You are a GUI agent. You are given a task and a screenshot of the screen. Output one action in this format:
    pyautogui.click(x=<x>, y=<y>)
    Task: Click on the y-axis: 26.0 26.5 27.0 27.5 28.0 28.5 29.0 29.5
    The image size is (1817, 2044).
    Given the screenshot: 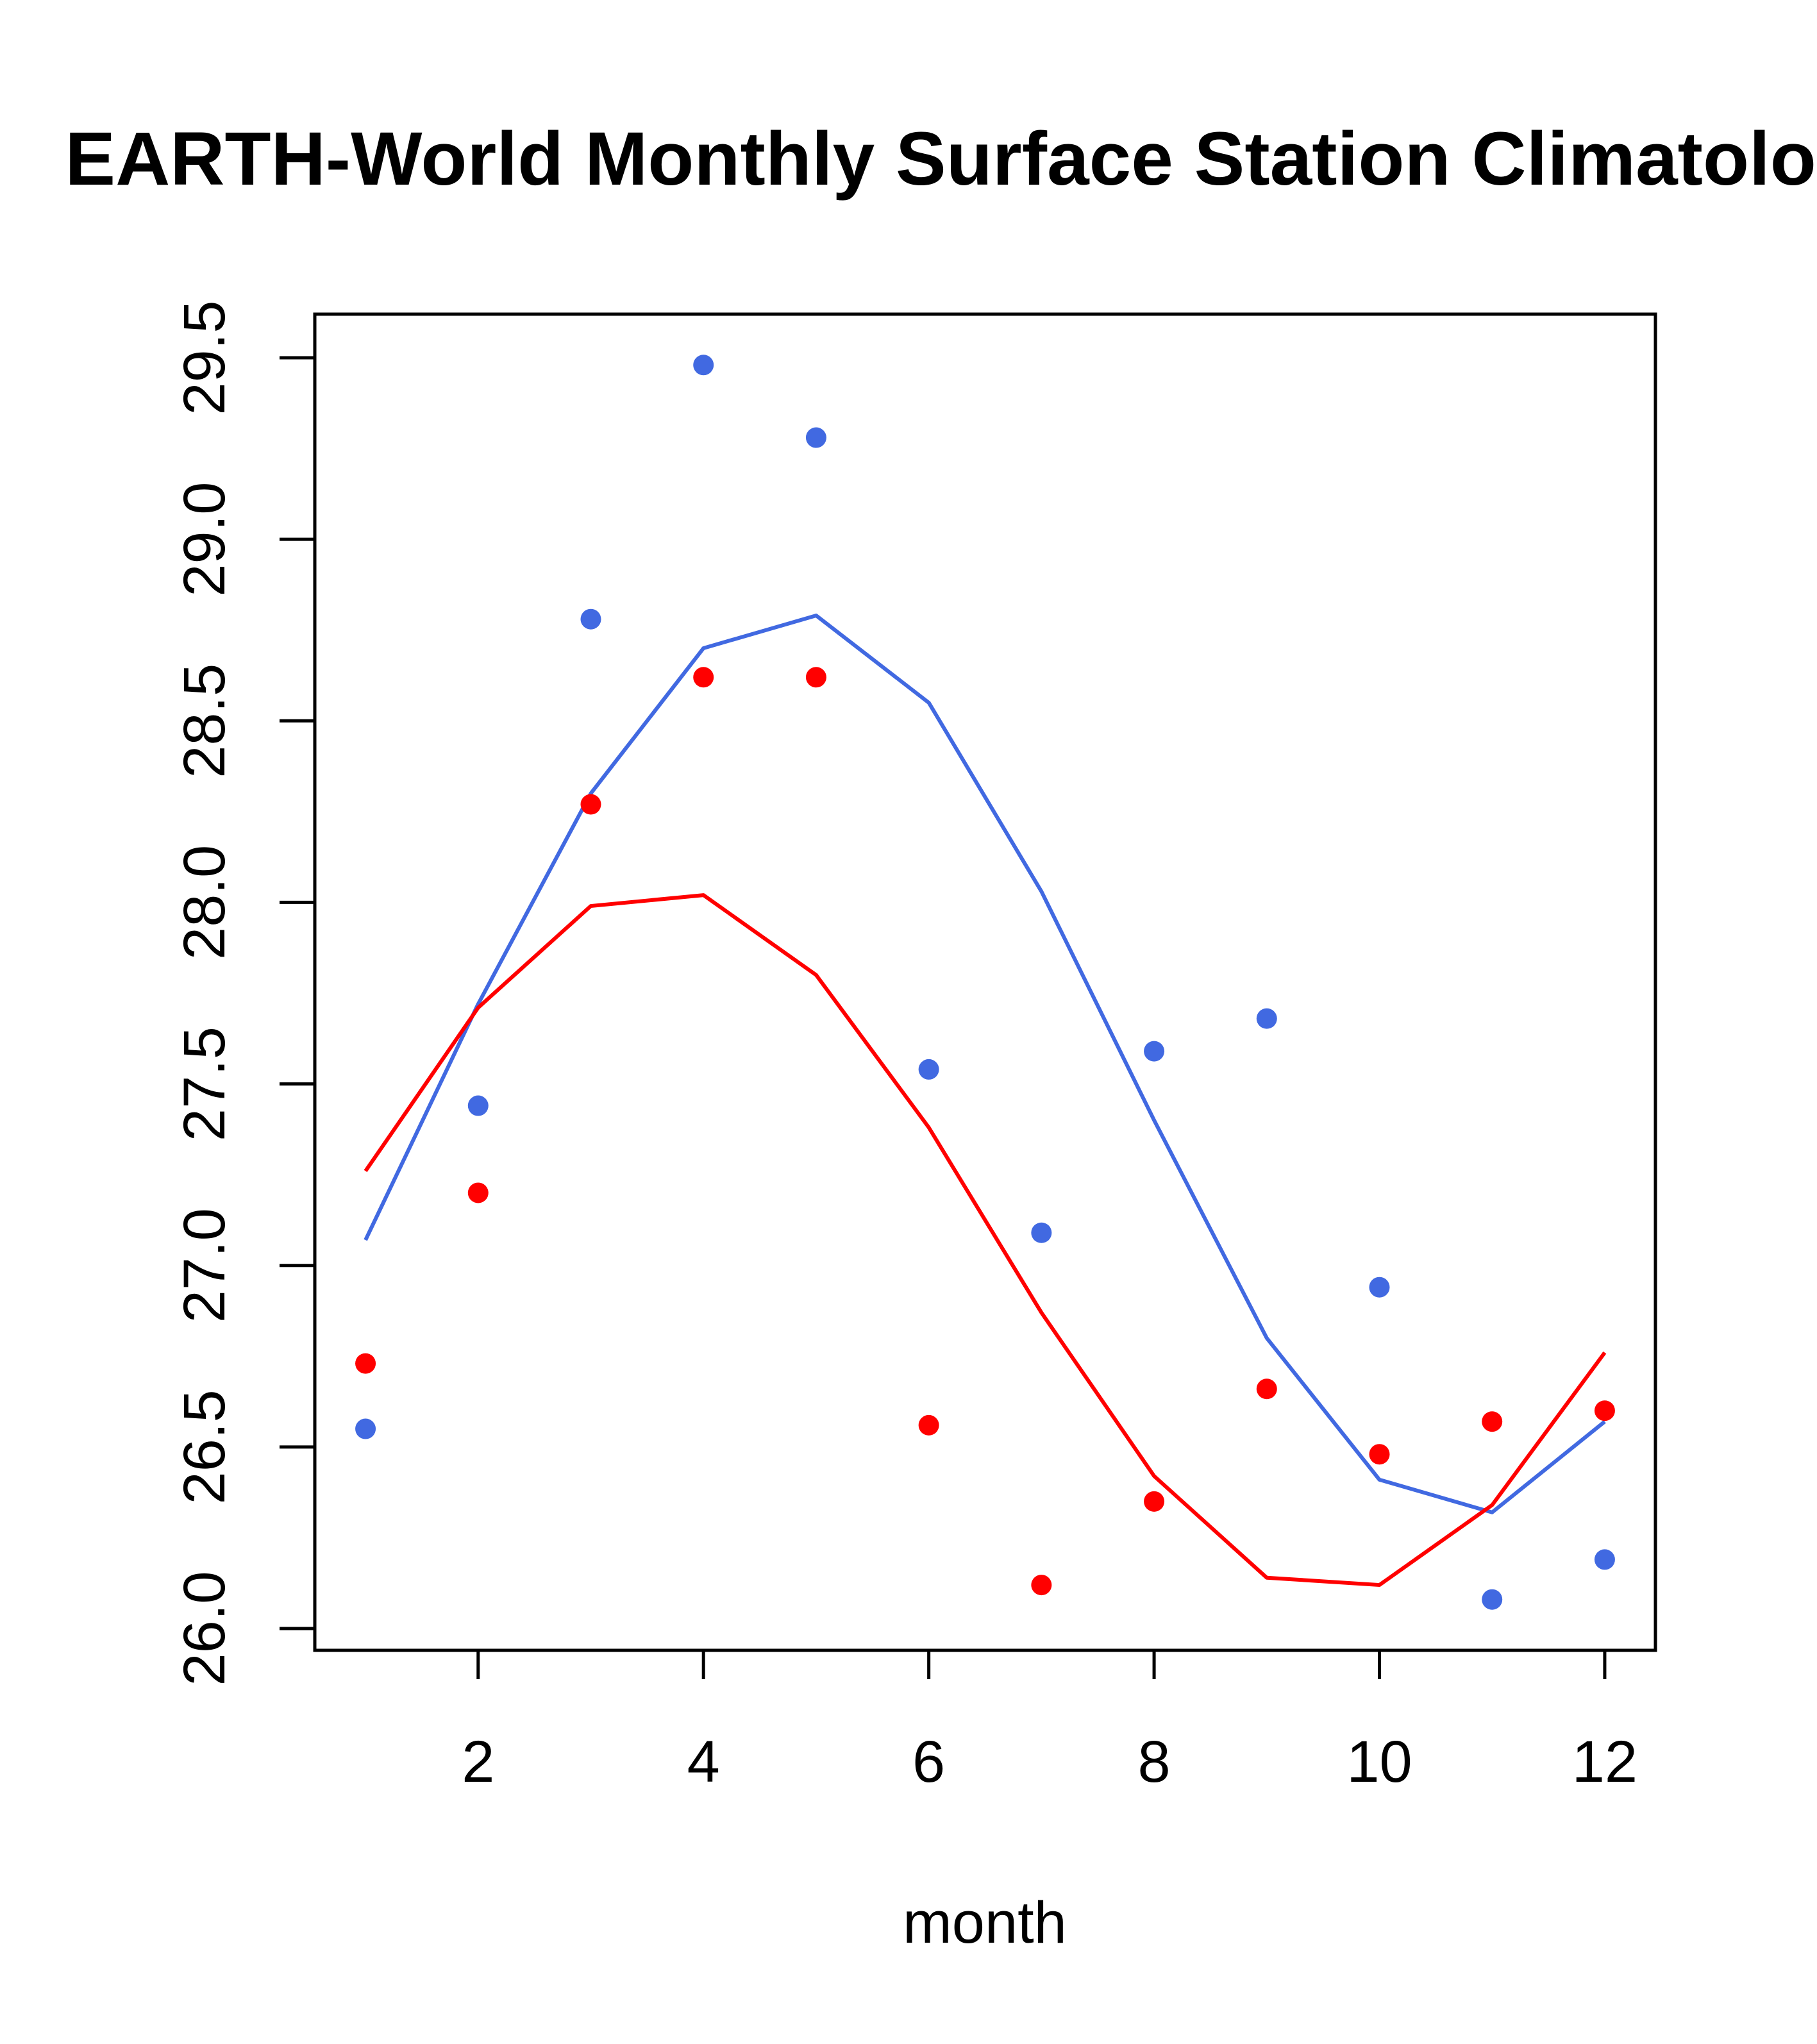 What is the action you would take?
    pyautogui.click(x=243, y=993)
    